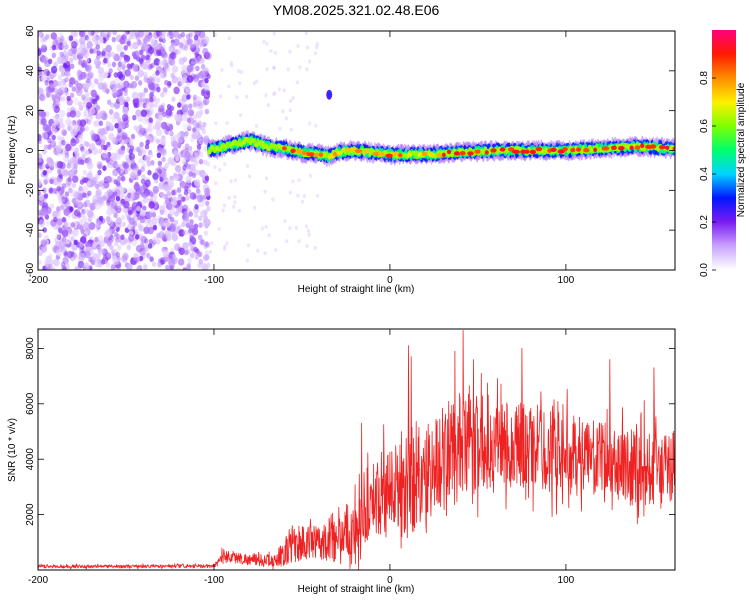  Describe the element at coordinates (704, 270) in the screenshot. I see `colorbar-tick-label: 0.0` at that location.